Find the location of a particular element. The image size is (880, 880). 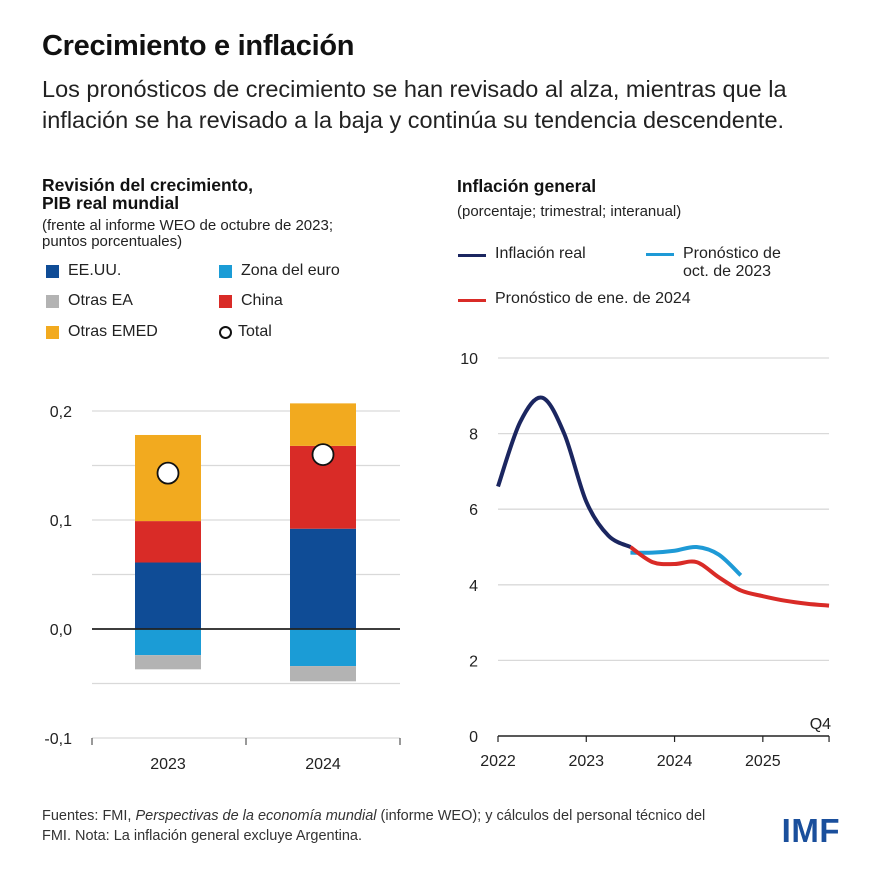

legend-item-other-ae: Otras EA is located at coordinates (89, 301).